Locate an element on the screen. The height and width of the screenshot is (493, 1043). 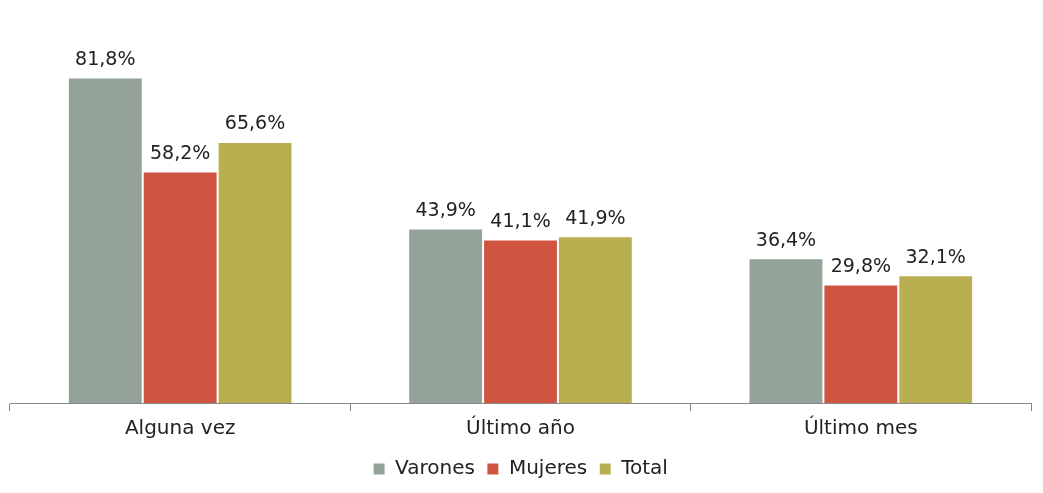
legend-label: Total is located at coordinates (644, 467).